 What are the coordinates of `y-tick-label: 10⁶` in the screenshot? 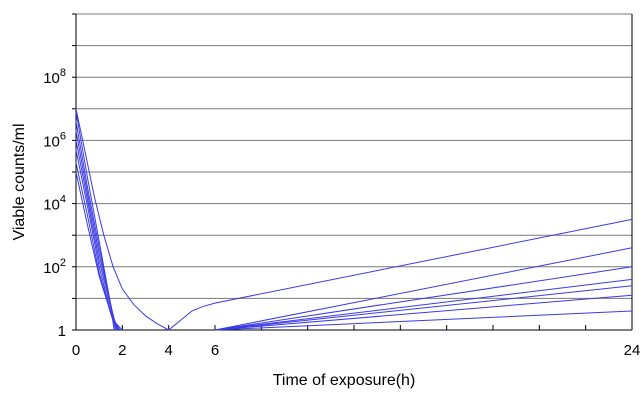 It's located at (54, 140).